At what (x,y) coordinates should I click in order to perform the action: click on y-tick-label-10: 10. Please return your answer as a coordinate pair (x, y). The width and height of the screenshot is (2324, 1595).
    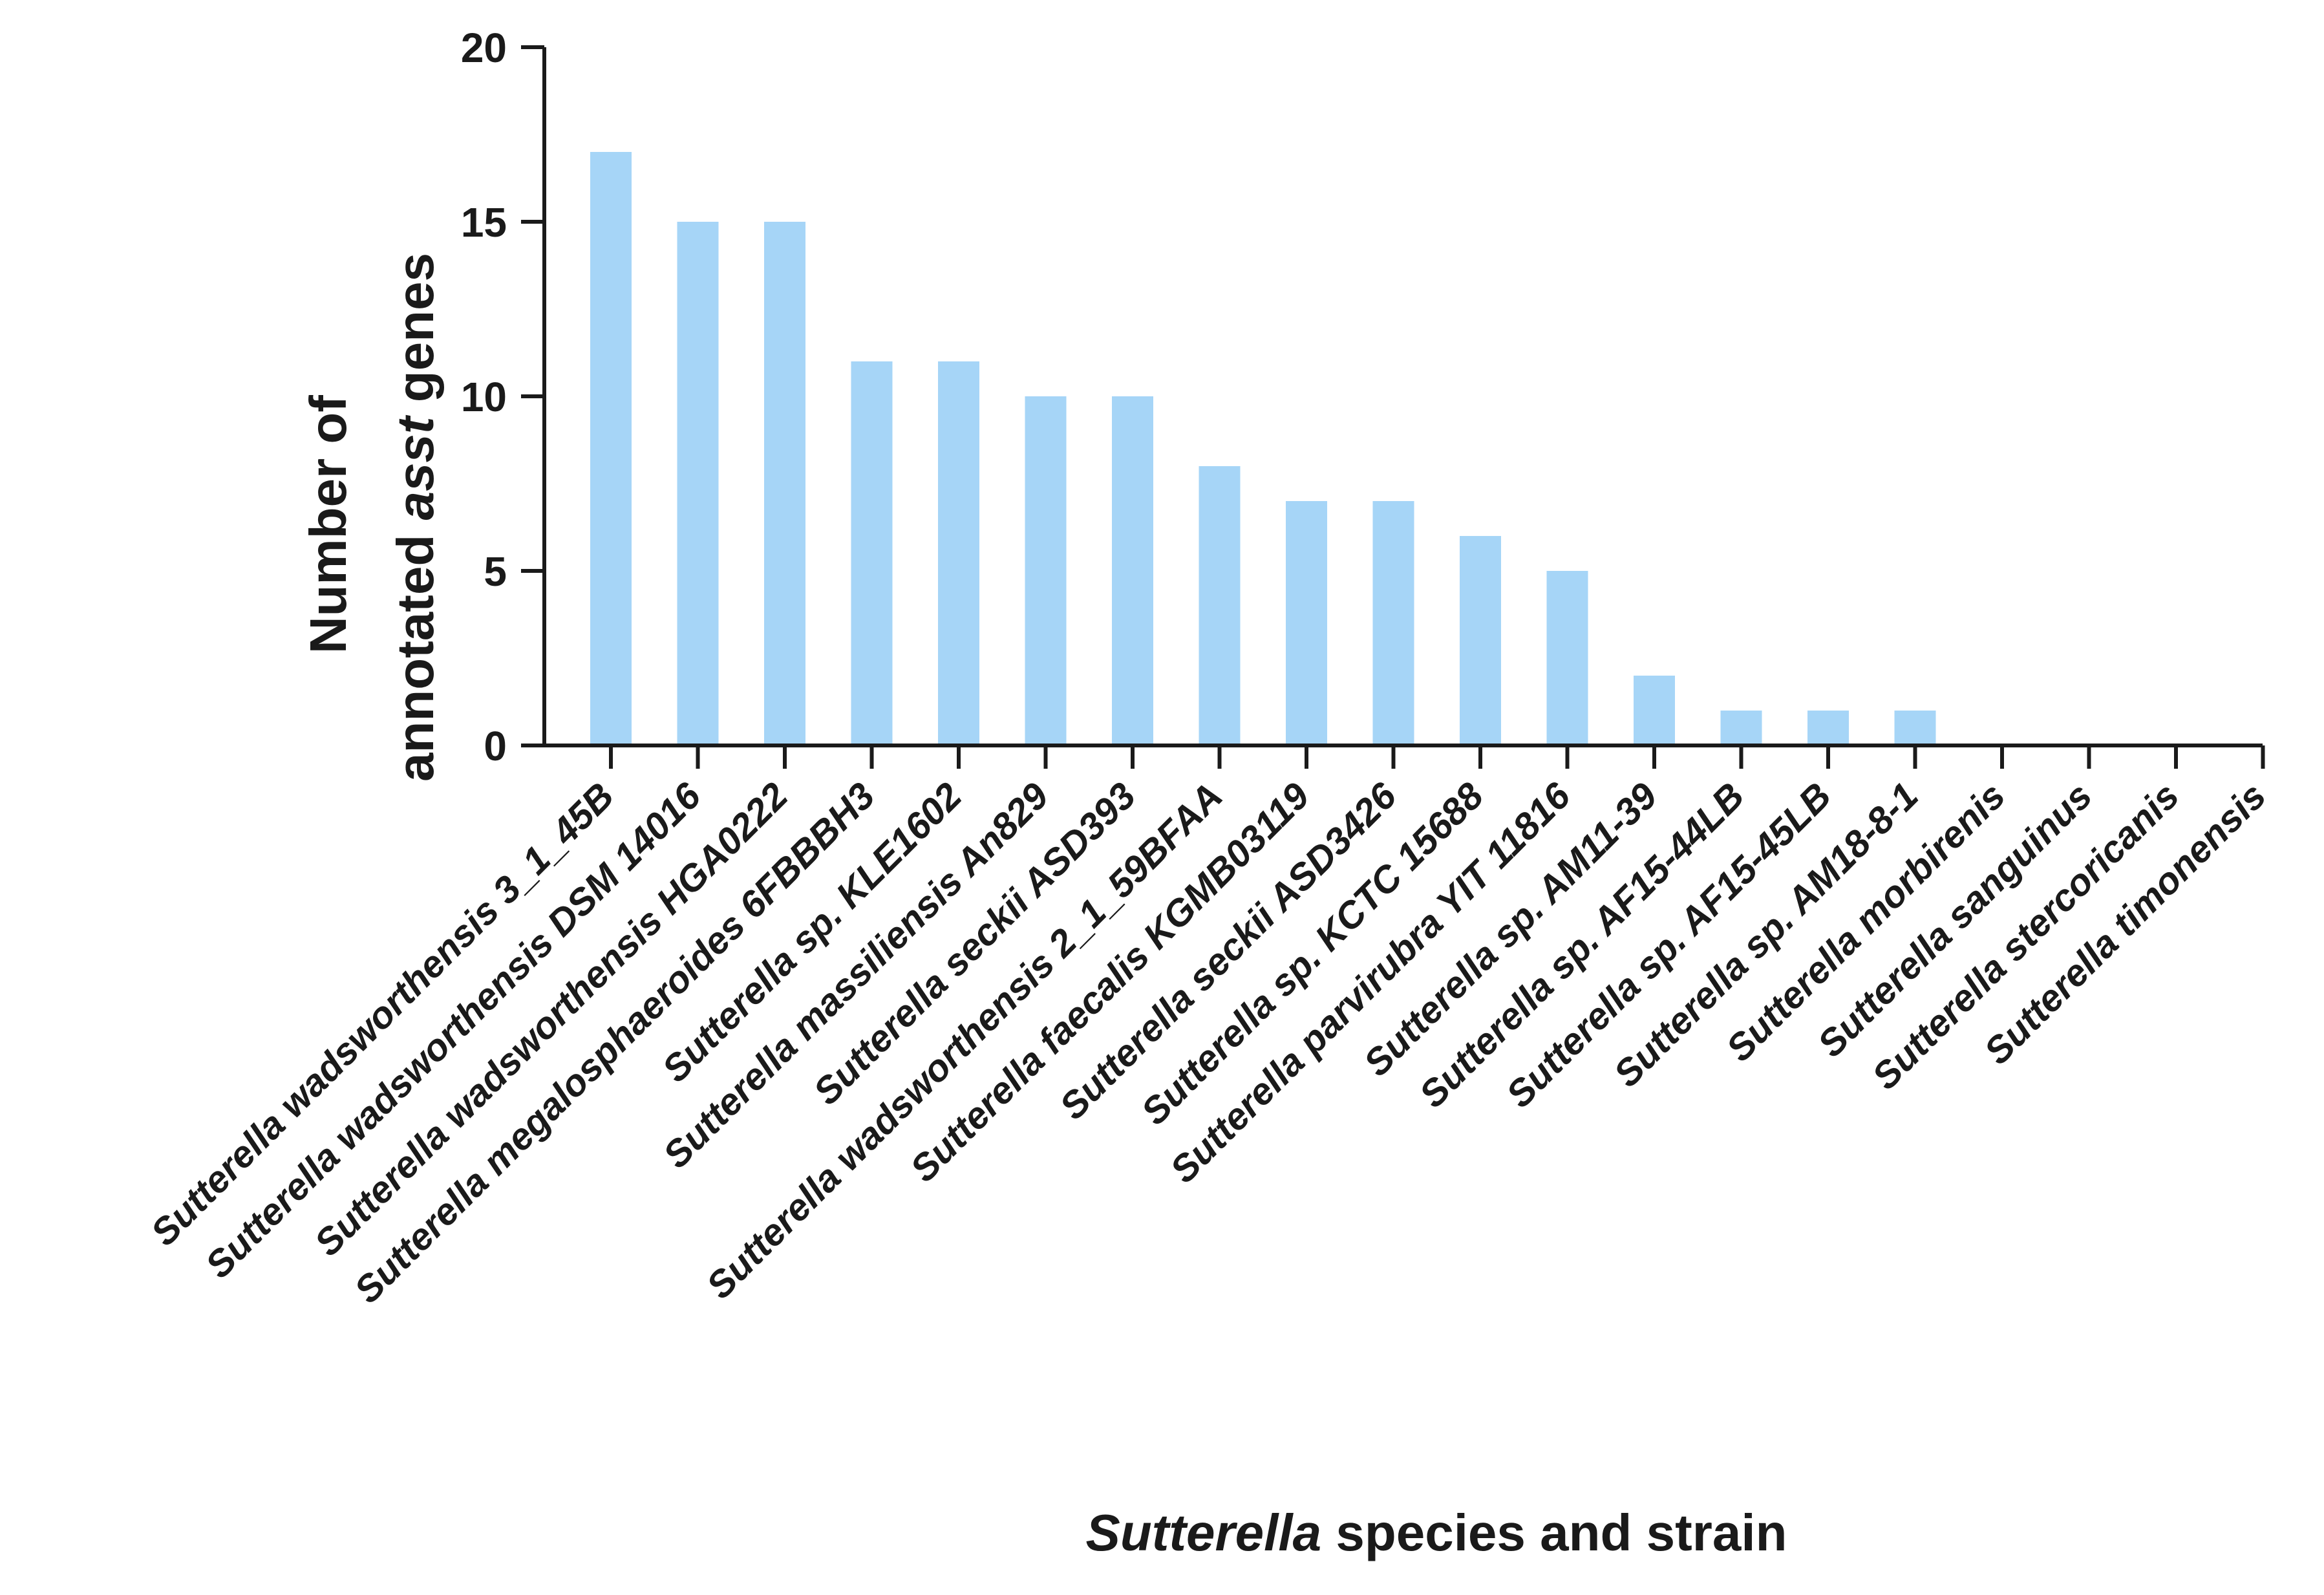
    Looking at the image, I should click on (484, 397).